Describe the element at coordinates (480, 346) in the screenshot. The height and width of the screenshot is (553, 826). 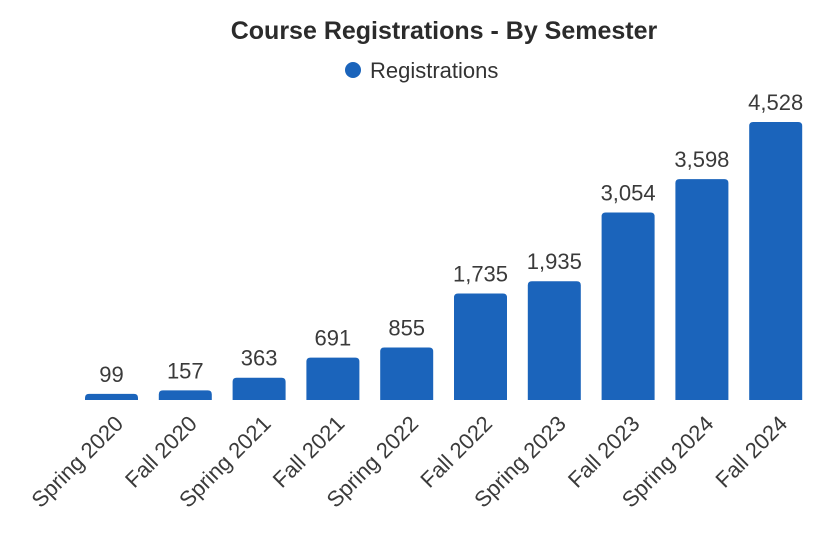
I see `bar-fall-2022` at that location.